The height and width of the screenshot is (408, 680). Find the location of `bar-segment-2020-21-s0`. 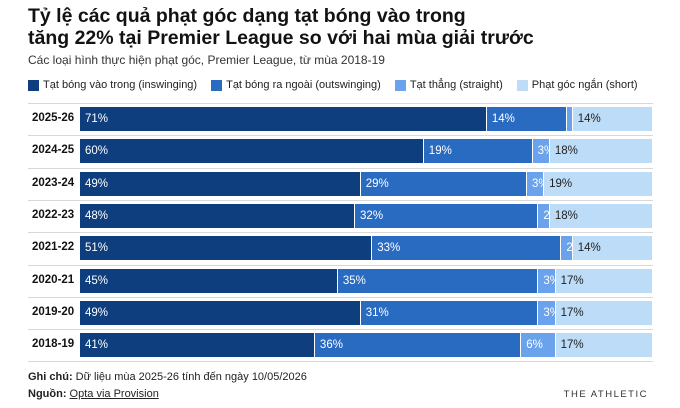

bar-segment-2020-21-s0 is located at coordinates (209, 280).